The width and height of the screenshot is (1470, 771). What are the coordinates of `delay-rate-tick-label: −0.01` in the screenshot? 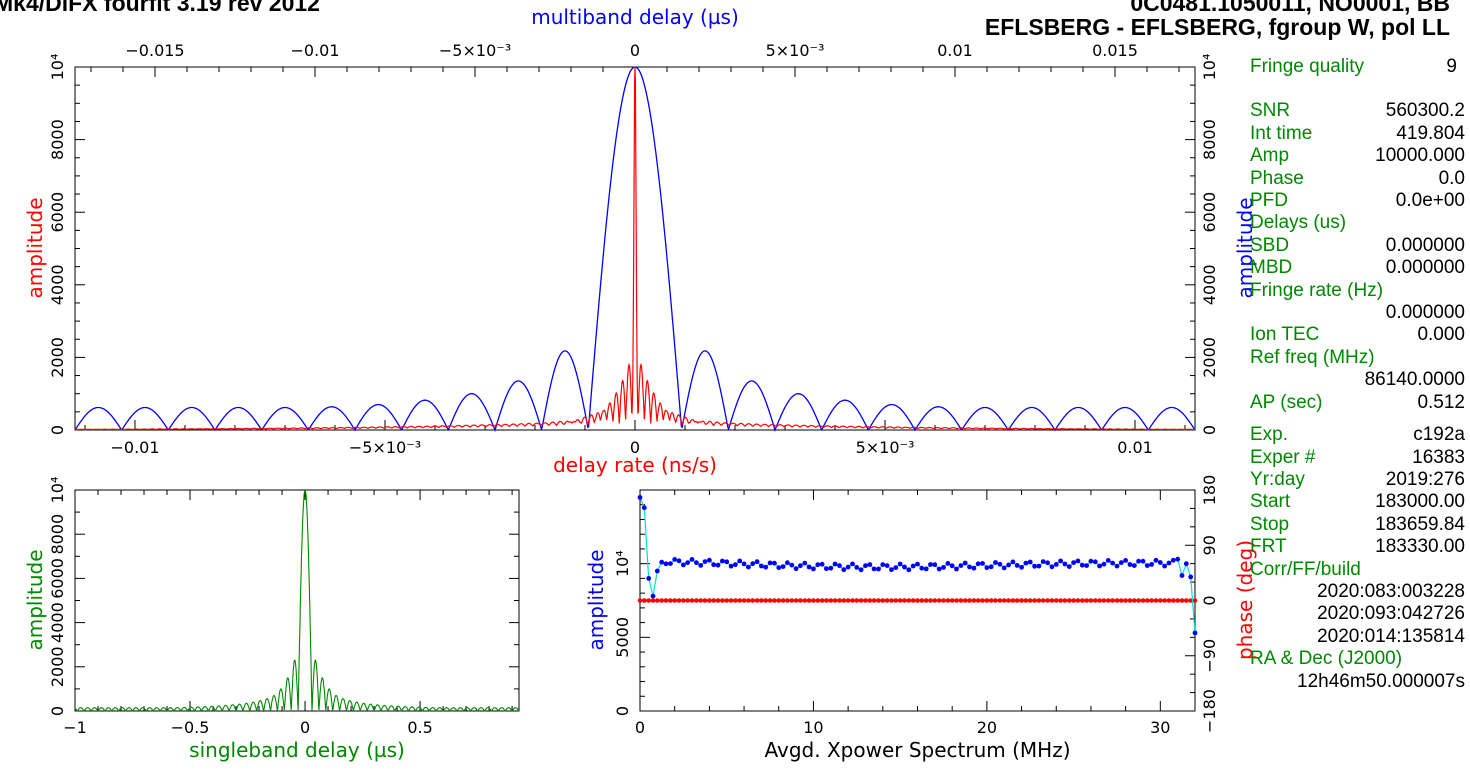 It's located at (134, 447).